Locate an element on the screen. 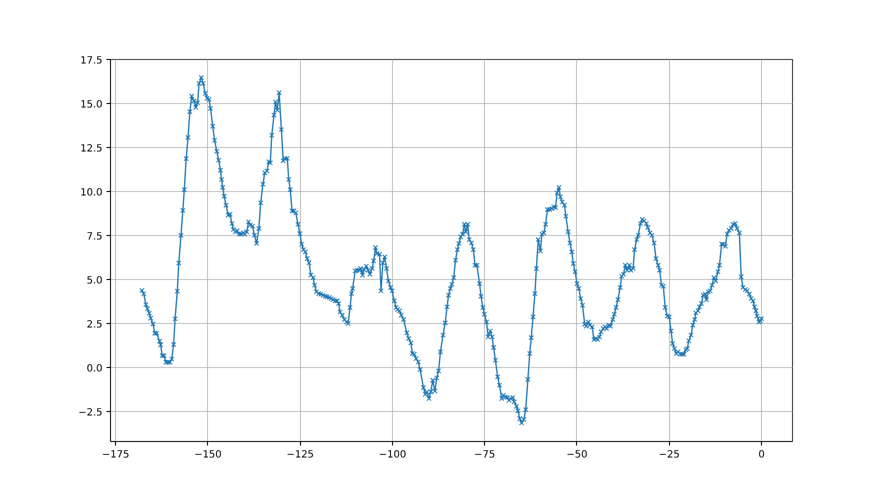 Image resolution: width=880 pixels, height=495 pixels. x-tick-label: −75 is located at coordinates (485, 455).